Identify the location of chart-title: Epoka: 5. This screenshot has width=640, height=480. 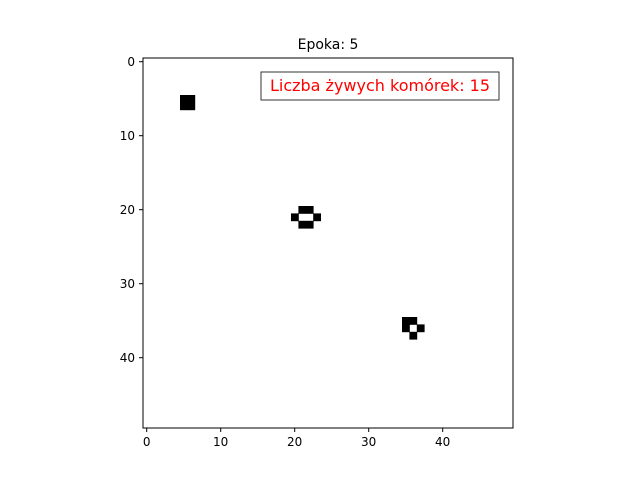
(328, 45).